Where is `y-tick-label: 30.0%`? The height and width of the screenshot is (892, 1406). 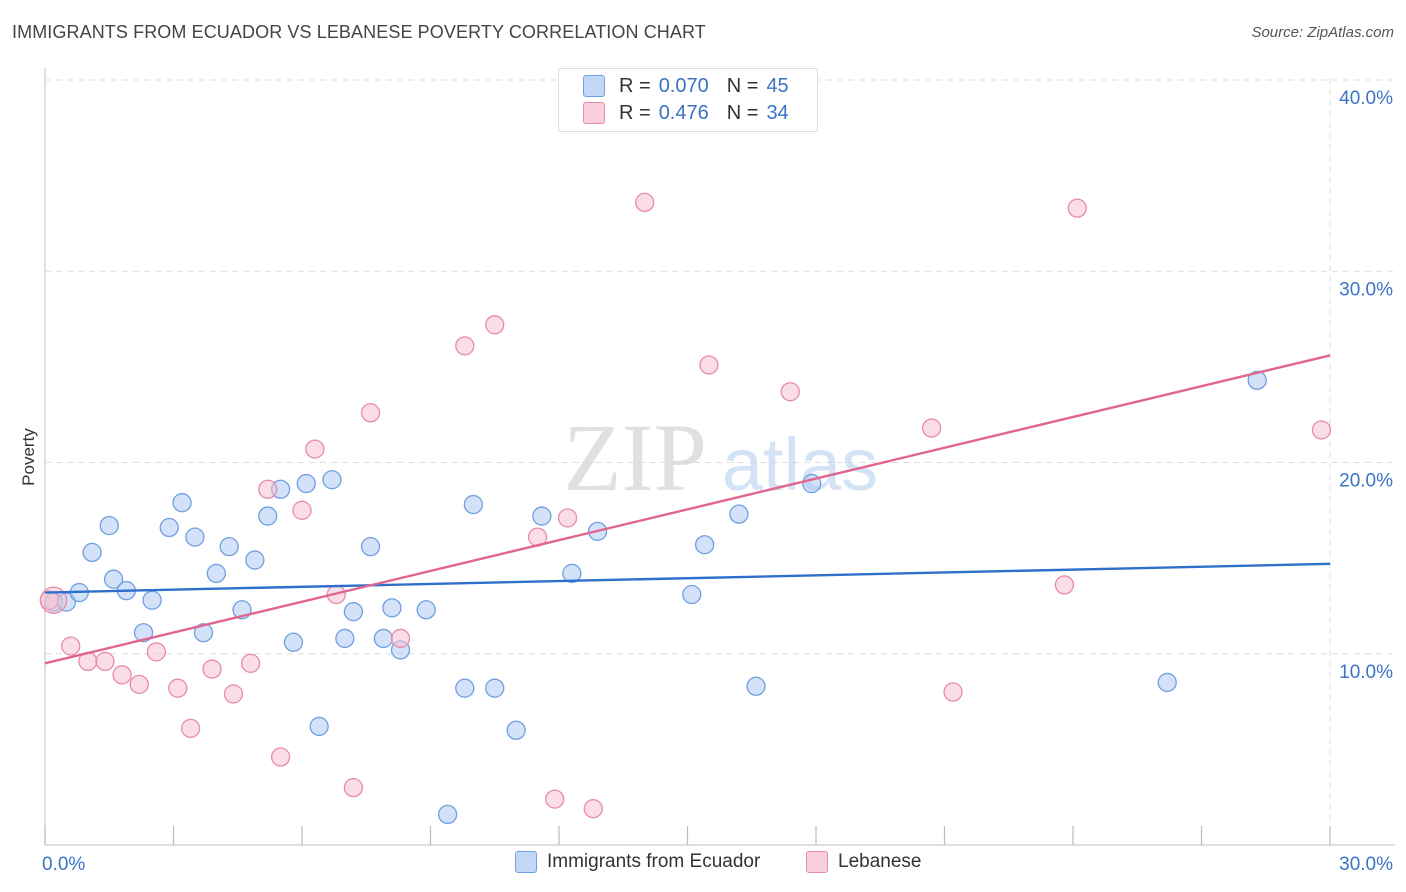 y-tick-label: 30.0% is located at coordinates (1366, 289).